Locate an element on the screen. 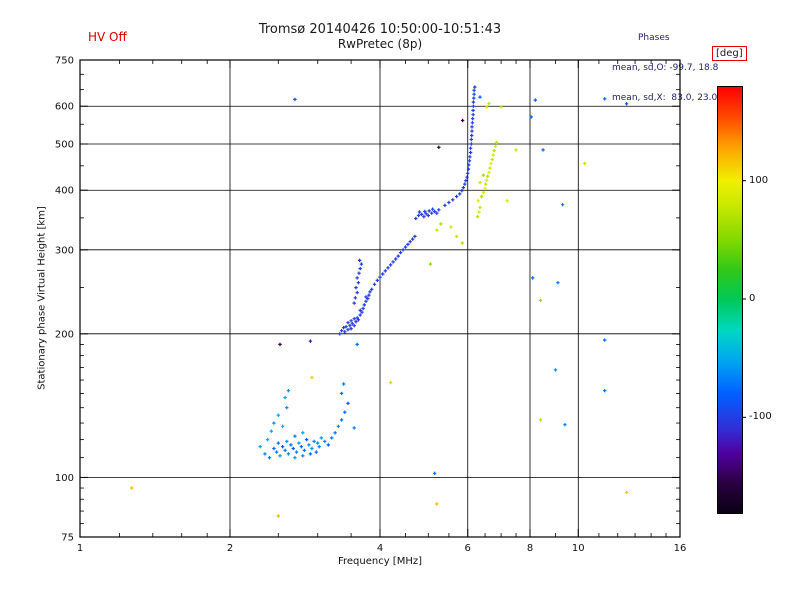 Image resolution: width=800 pixels, height=600 pixels. plot-subtitle: RwPretec (8p) is located at coordinates (380, 44).